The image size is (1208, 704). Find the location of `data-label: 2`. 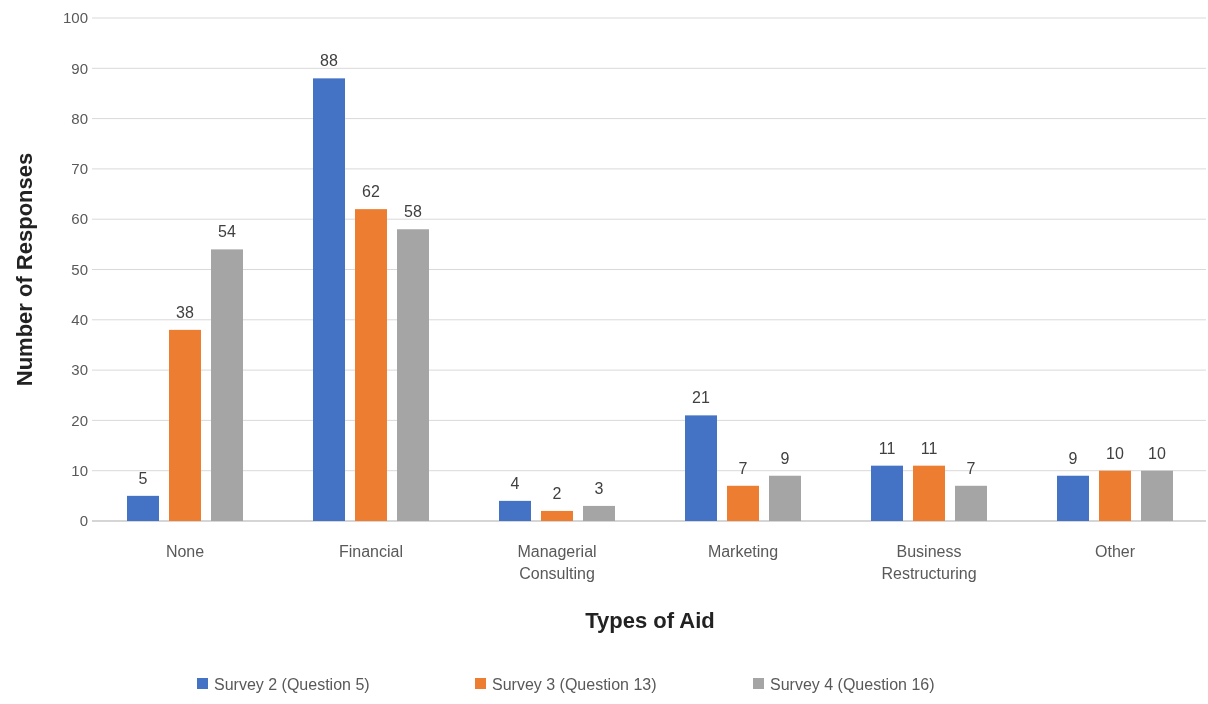

data-label: 2 is located at coordinates (557, 493).